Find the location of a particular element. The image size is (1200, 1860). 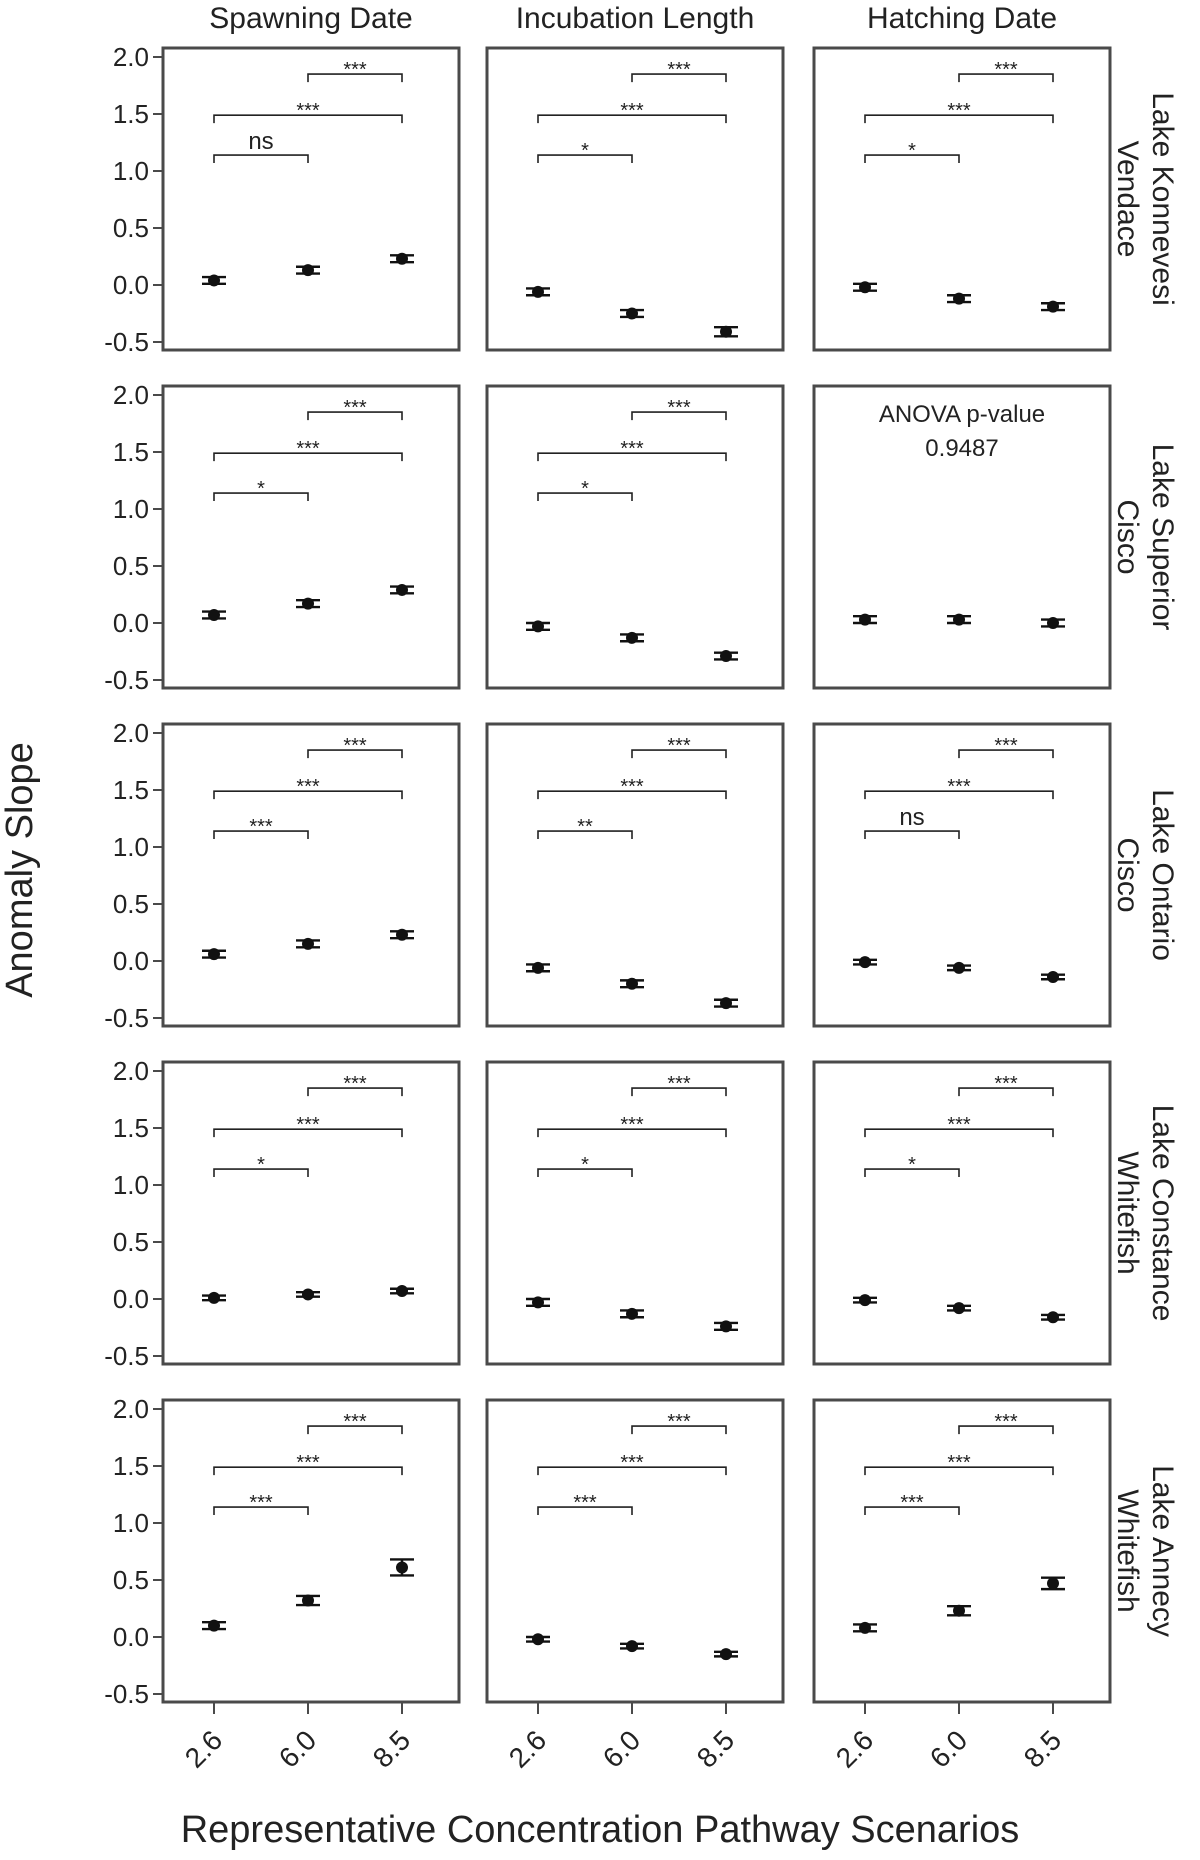

y-tick-label: 1.5 is located at coordinates (131, 452).